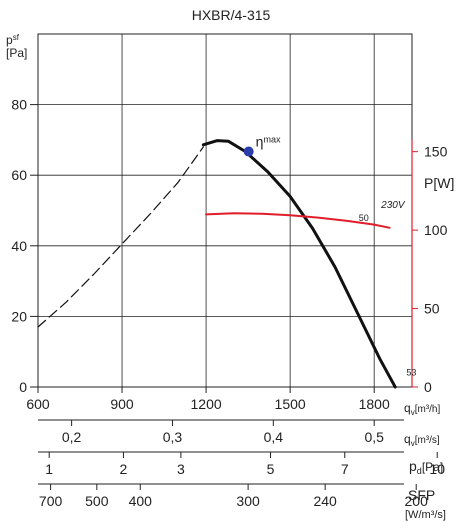 This screenshot has width=464, height=531. Describe the element at coordinates (271, 469) in the screenshot. I see `scale-tick-label: 5` at that location.